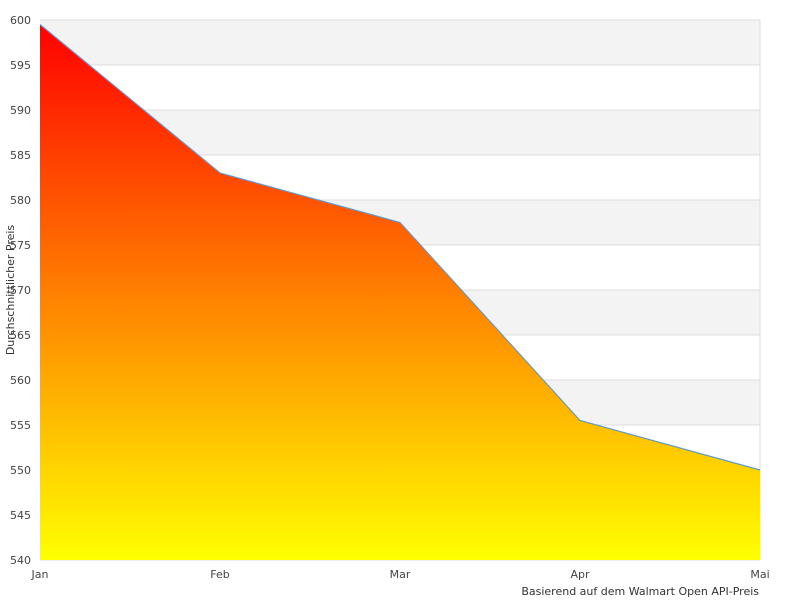 The image size is (800, 600). I want to click on y-tick-label: 580, so click(20, 200).